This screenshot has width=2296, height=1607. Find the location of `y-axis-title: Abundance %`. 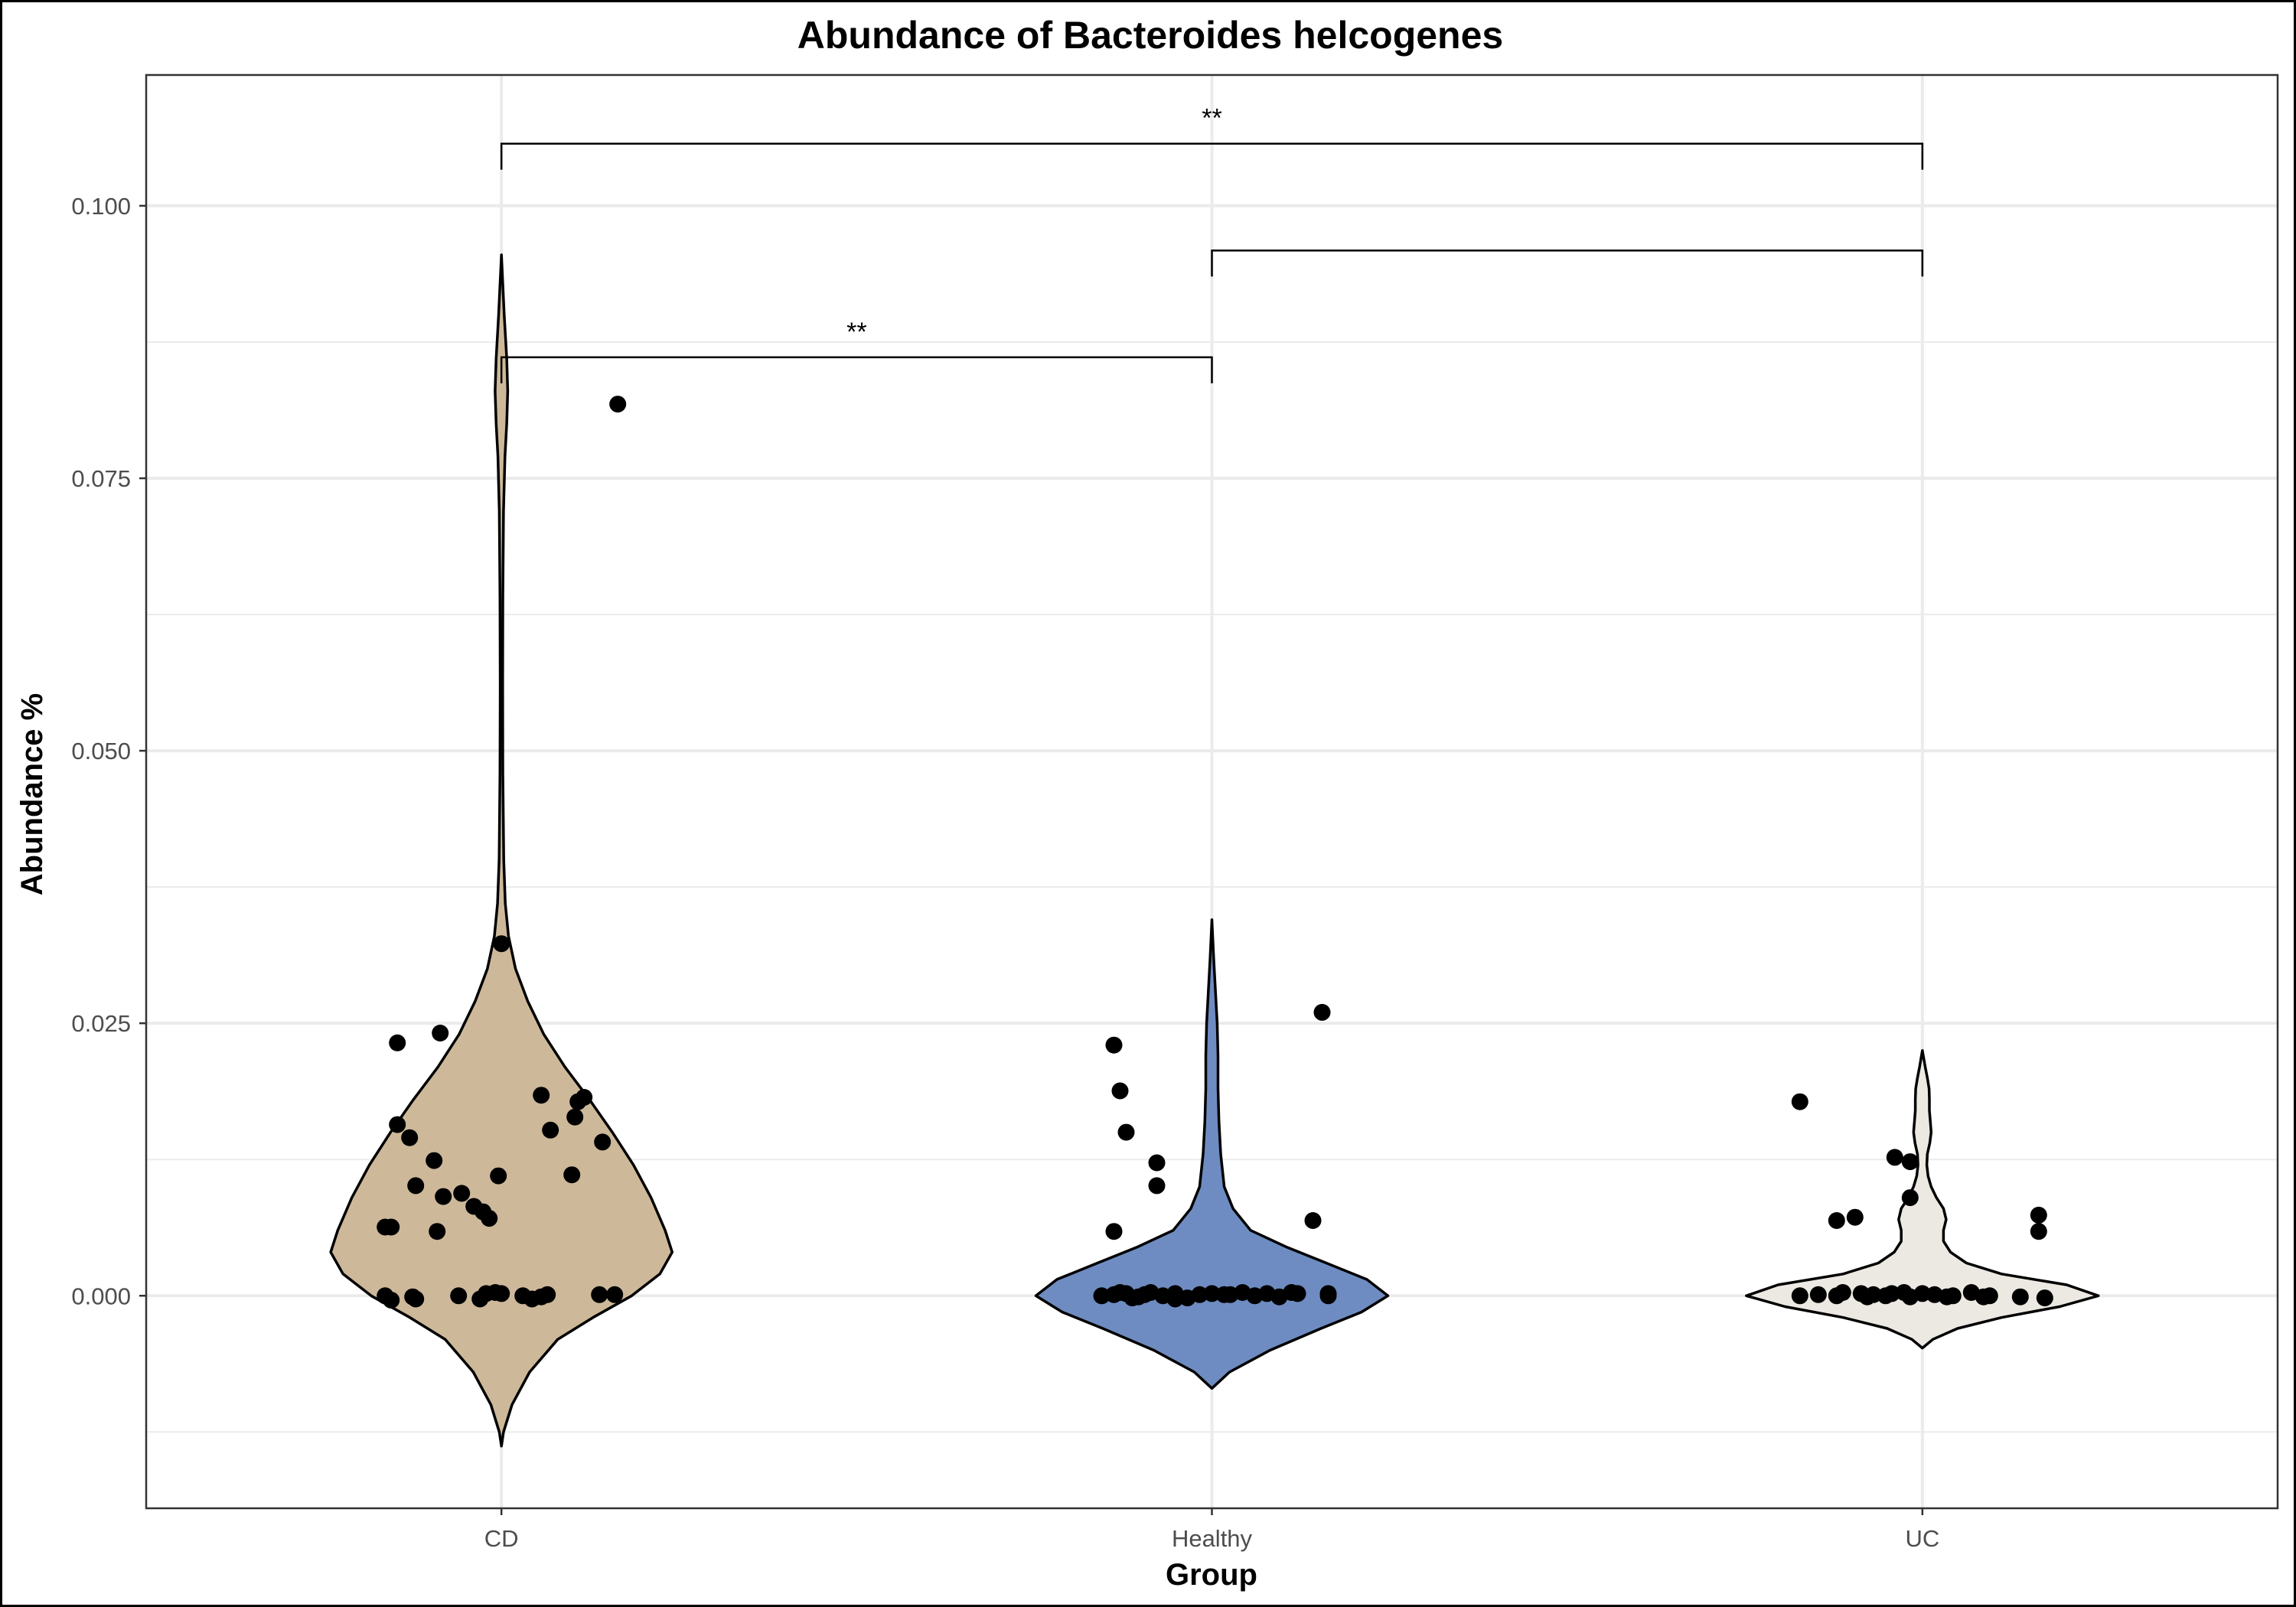

y-axis-title: Abundance % is located at coordinates (32, 794).